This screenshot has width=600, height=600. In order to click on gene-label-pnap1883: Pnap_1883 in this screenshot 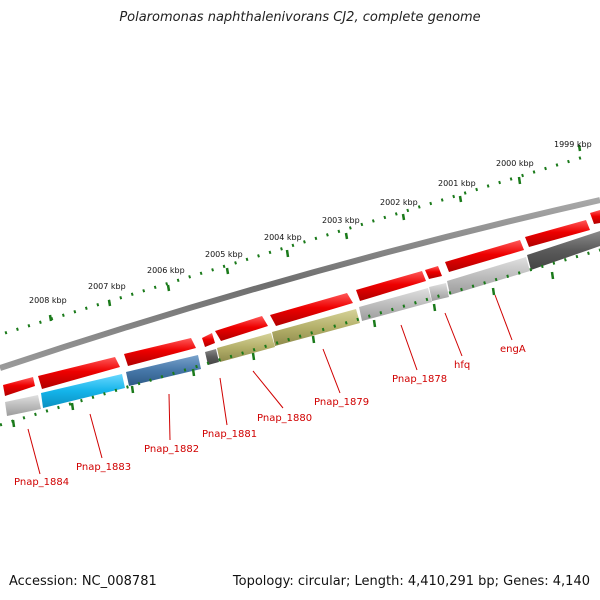, I will do `click(103, 467)`.